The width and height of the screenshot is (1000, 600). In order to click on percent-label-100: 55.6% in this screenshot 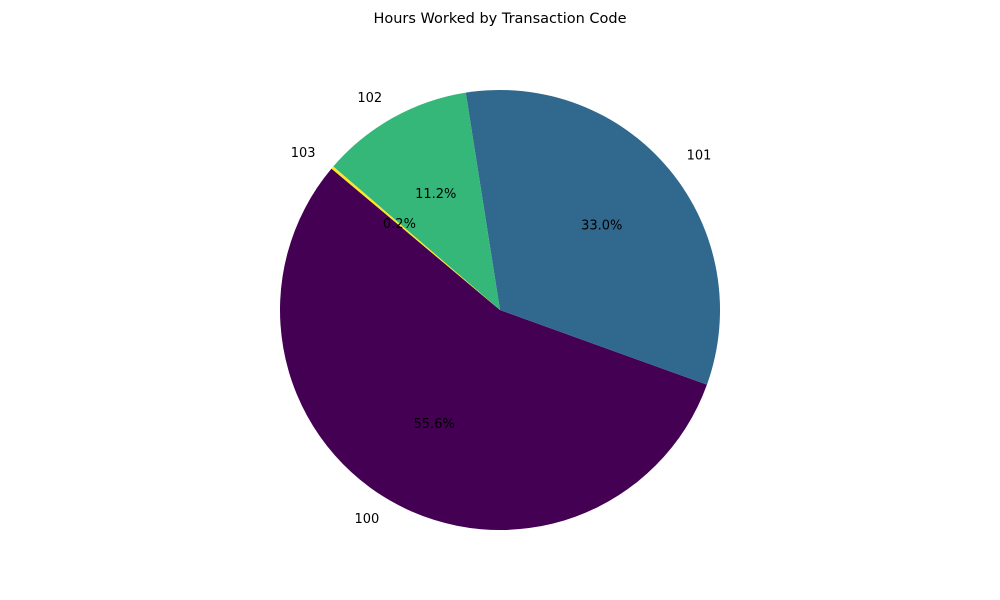, I will do `click(434, 424)`.